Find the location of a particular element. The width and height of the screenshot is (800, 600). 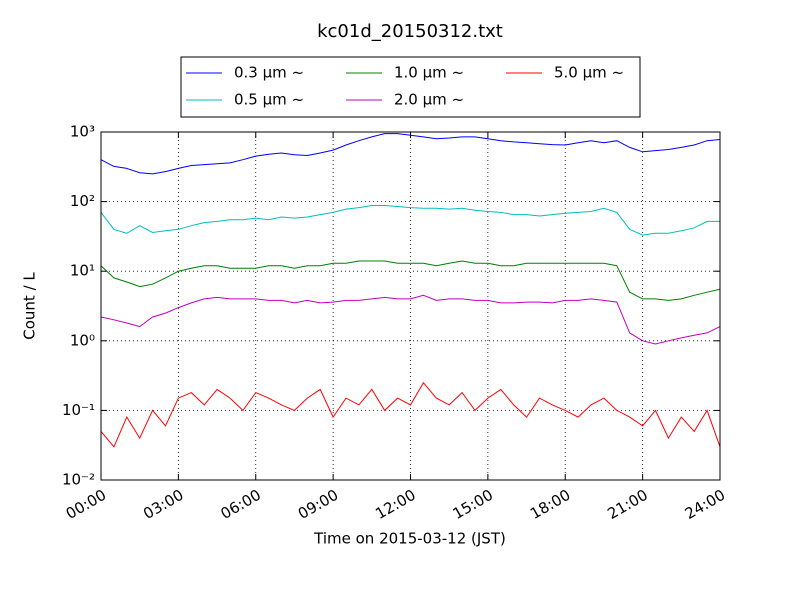

y-axis-label: Count / L is located at coordinates (30, 306).